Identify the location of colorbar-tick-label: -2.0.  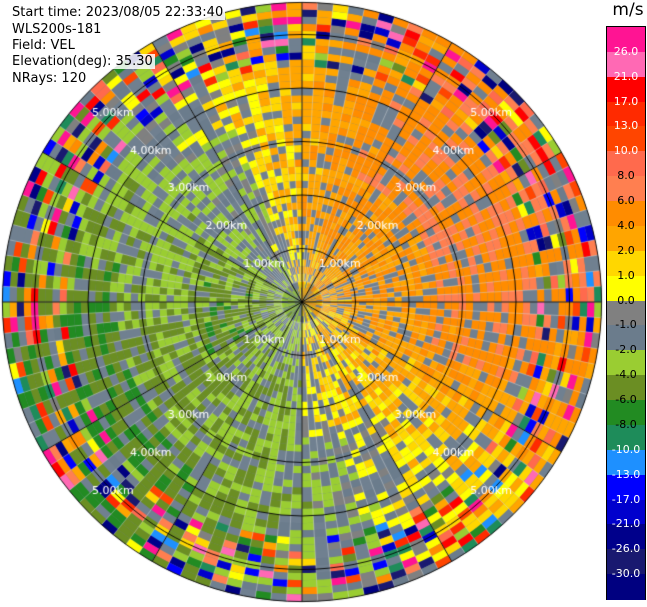
(626, 350).